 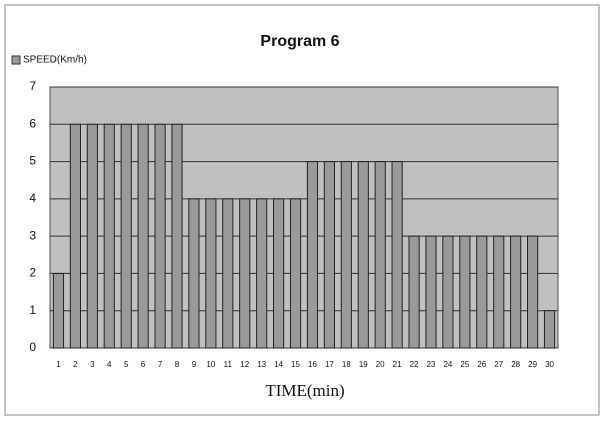 I want to click on x-tick-label: 27, so click(x=498, y=364).